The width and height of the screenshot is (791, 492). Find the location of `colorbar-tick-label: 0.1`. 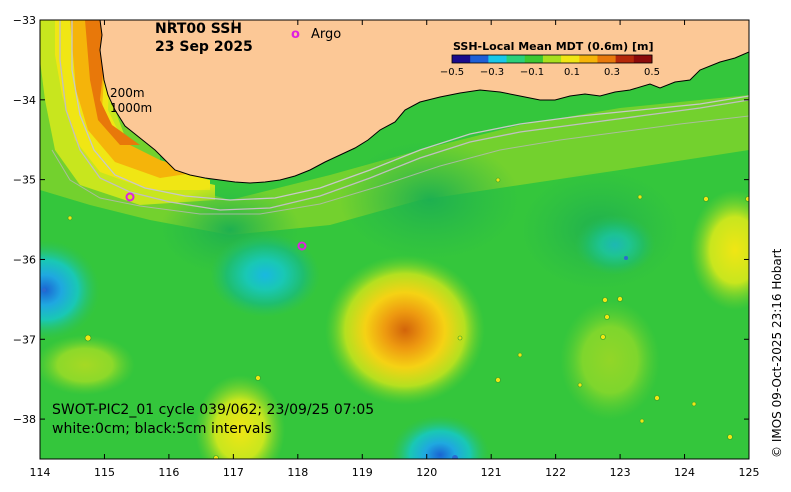

colorbar-tick-label: 0.1 is located at coordinates (572, 72).